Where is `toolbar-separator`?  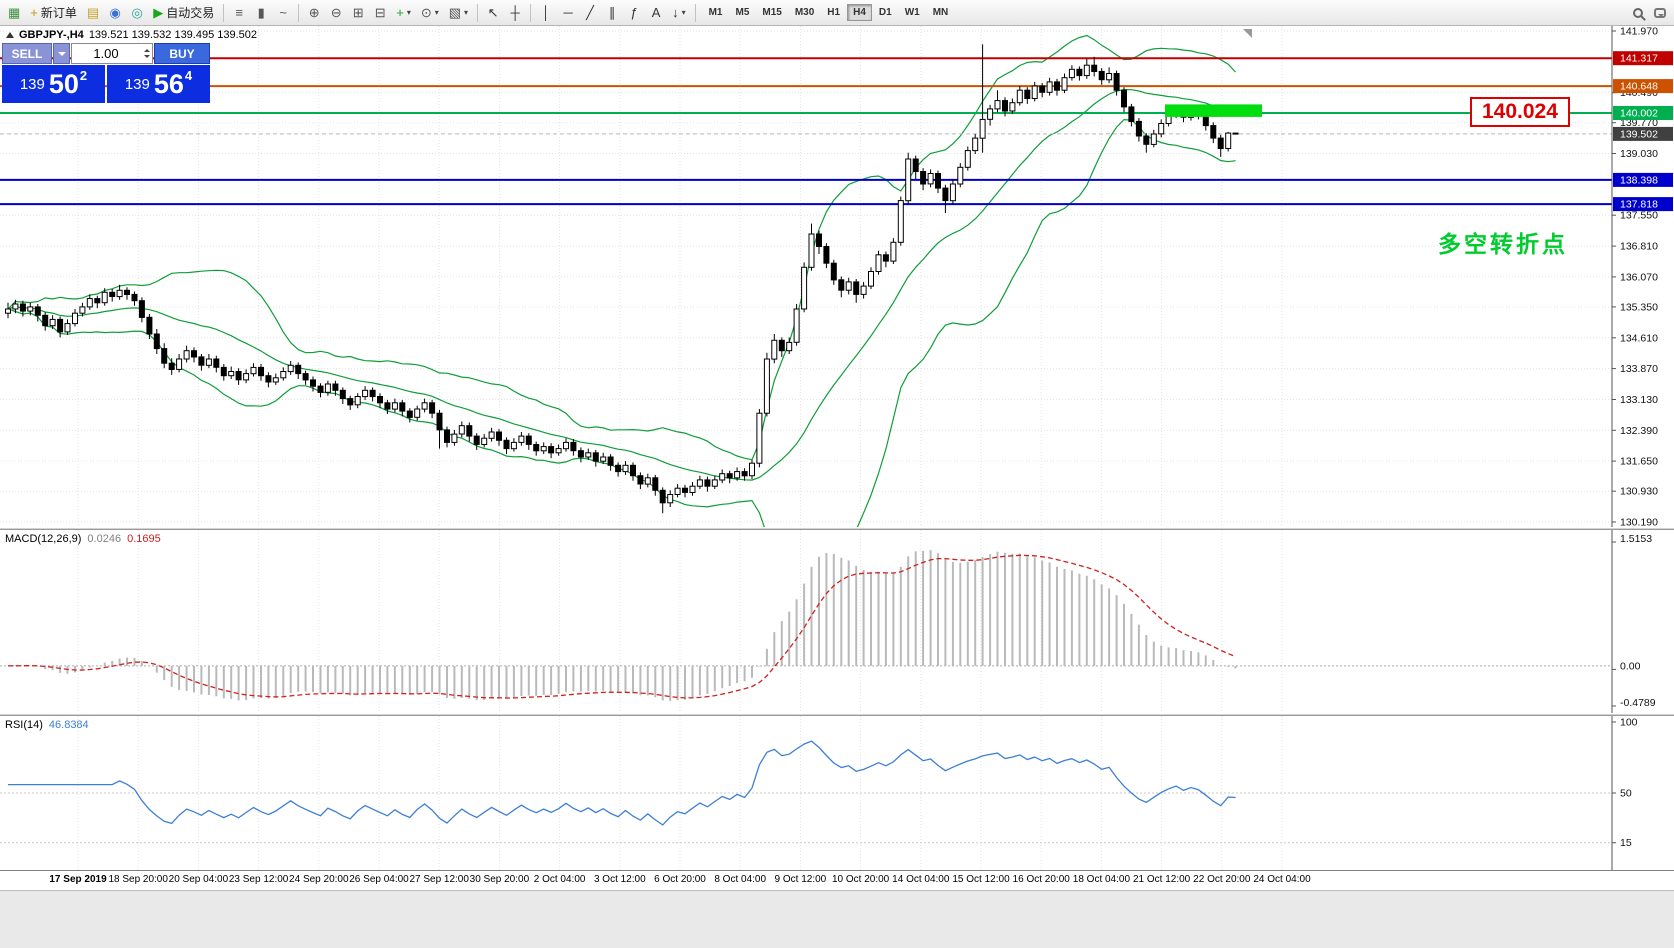 toolbar-separator is located at coordinates (299, 12).